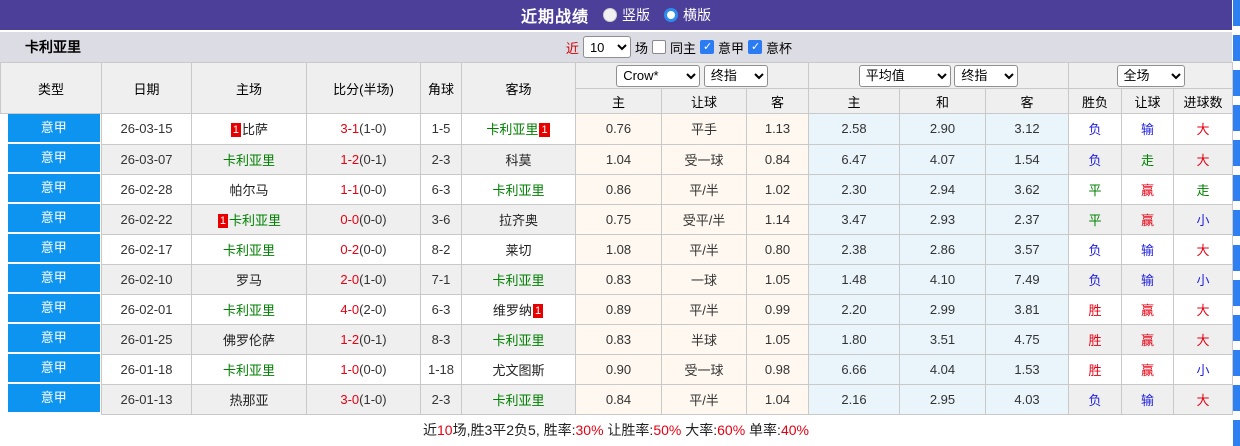 This screenshot has height=446, width=1240. Describe the element at coordinates (249, 88) in the screenshot. I see `col-home-header: 主场` at that location.